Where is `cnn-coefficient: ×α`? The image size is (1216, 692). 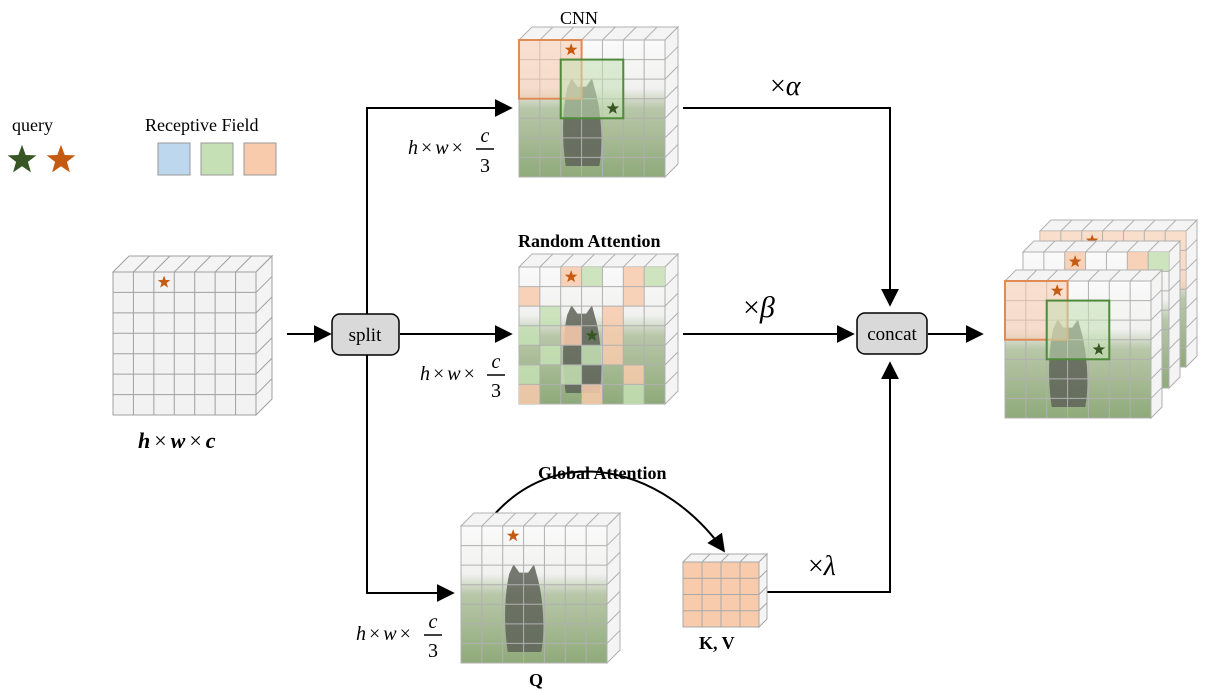 cnn-coefficient: ×α is located at coordinates (786, 86).